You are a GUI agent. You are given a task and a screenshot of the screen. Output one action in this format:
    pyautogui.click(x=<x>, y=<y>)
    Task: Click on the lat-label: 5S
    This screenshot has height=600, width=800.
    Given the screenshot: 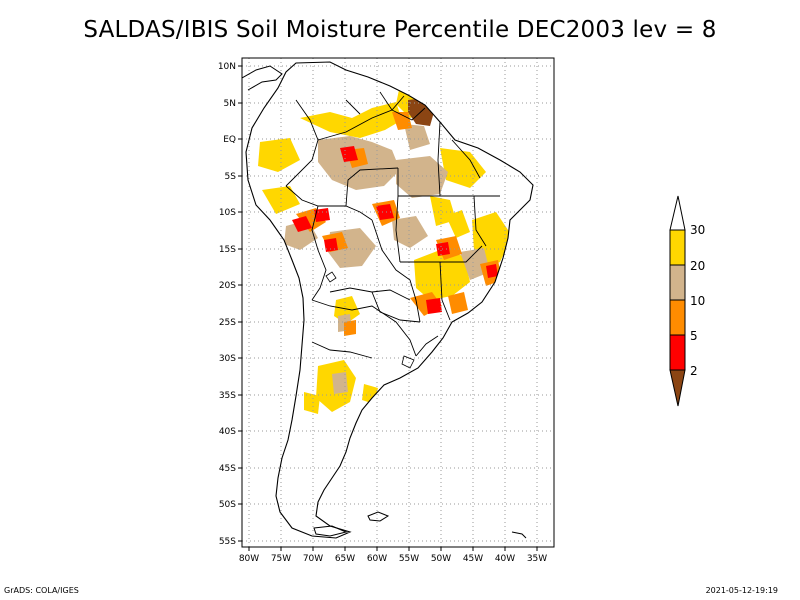 What is the action you would take?
    pyautogui.click(x=231, y=177)
    